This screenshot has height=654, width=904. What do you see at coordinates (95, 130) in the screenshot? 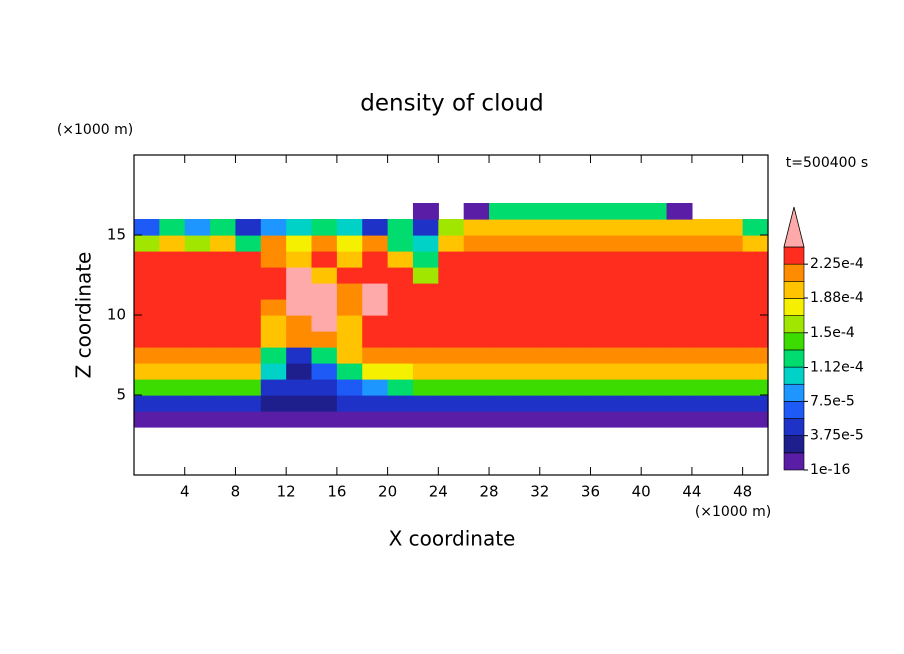
I see `y-unit: (×1000 m)` at bounding box center [95, 130].